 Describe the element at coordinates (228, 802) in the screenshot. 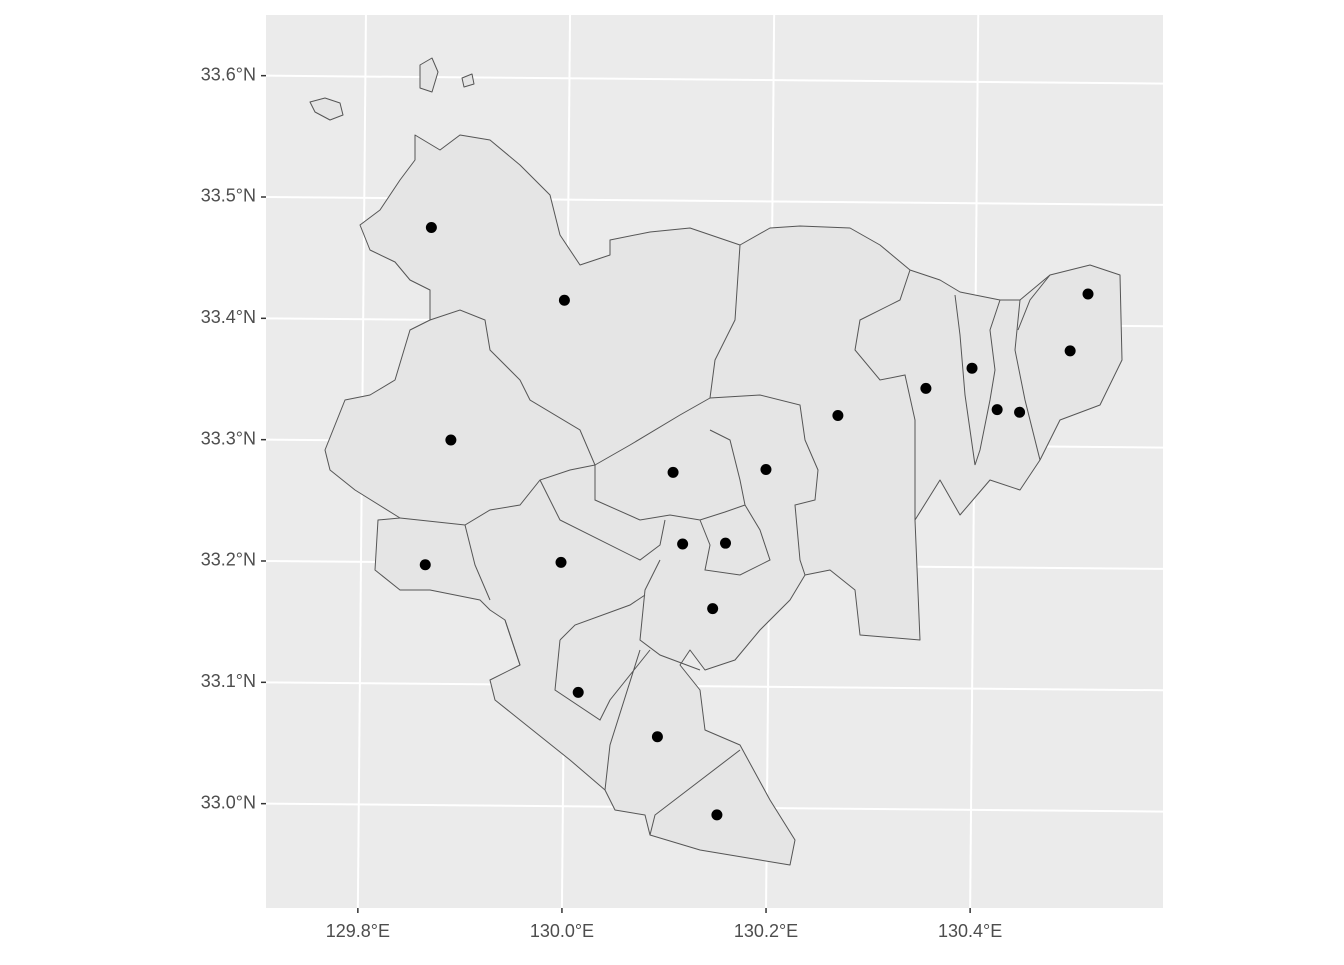

I see `y-tick-label: 33.0°N` at that location.